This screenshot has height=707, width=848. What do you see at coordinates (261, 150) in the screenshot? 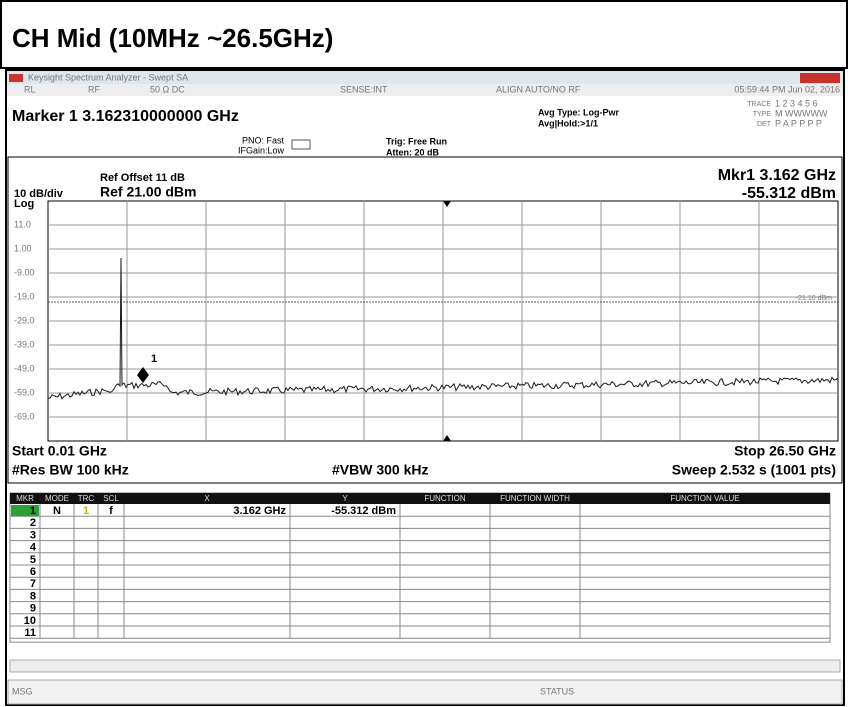
I see `ifgain: IFGain:Low` at bounding box center [261, 150].